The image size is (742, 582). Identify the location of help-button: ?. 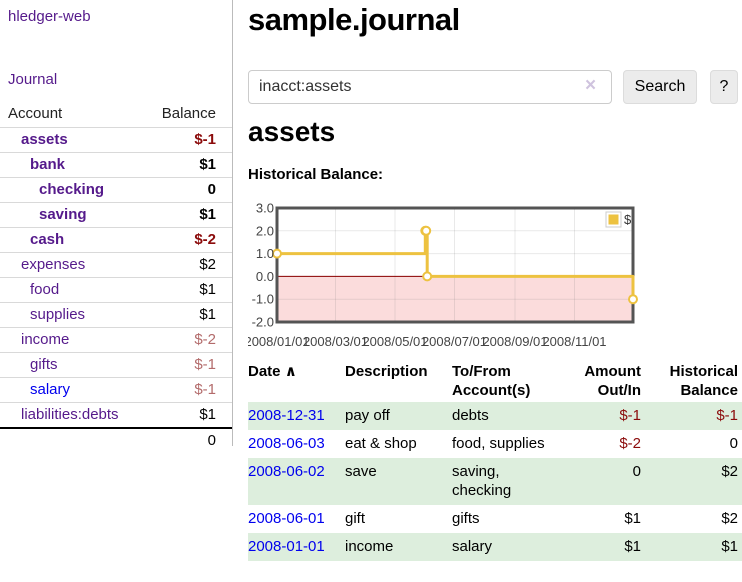
(724, 87).